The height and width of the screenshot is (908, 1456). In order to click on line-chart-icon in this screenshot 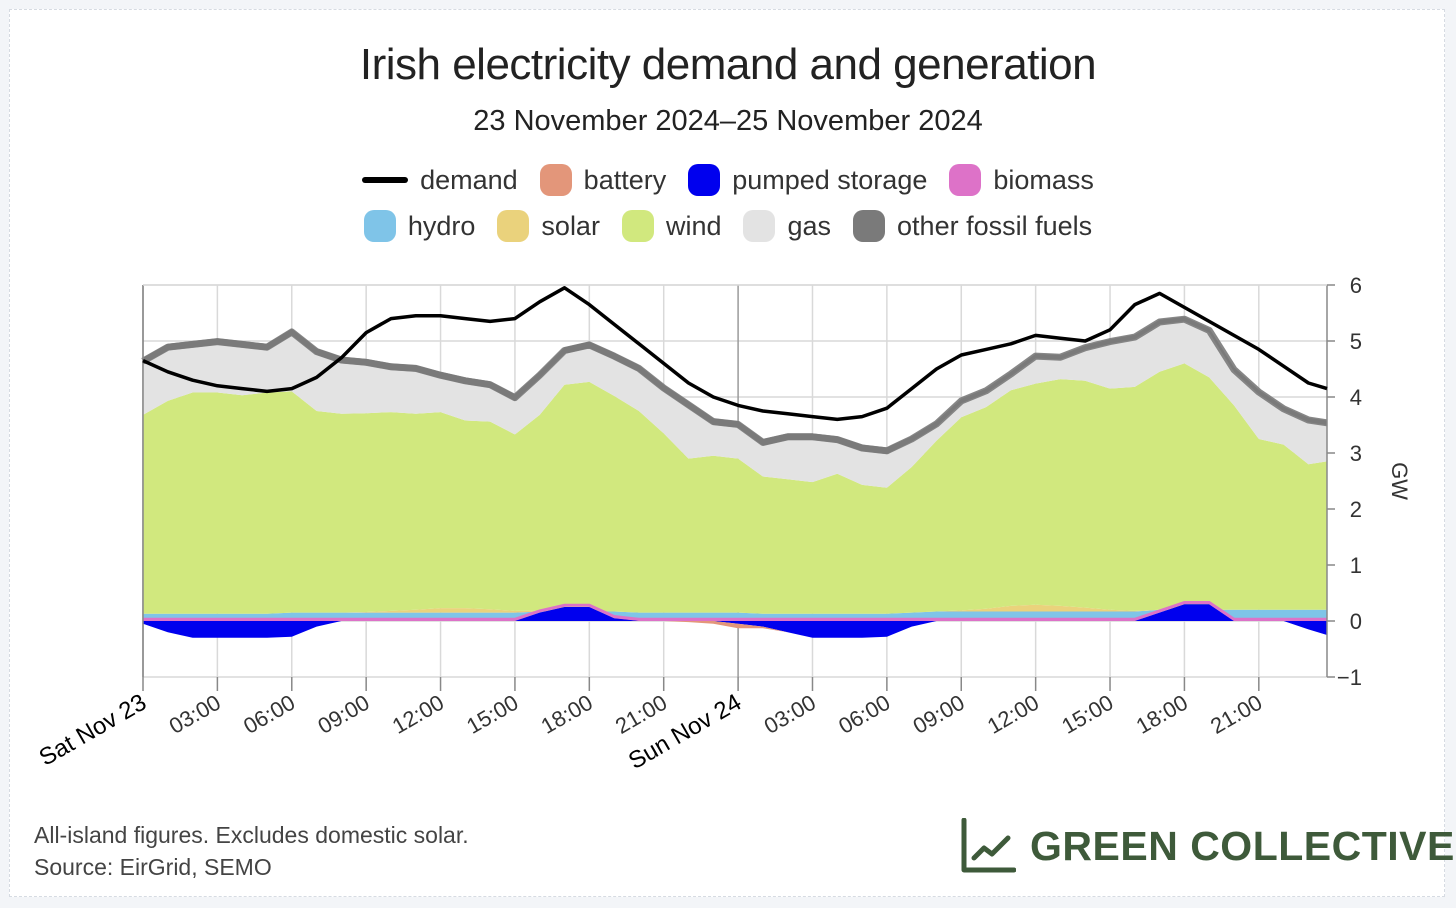, I will do `click(988, 845)`.